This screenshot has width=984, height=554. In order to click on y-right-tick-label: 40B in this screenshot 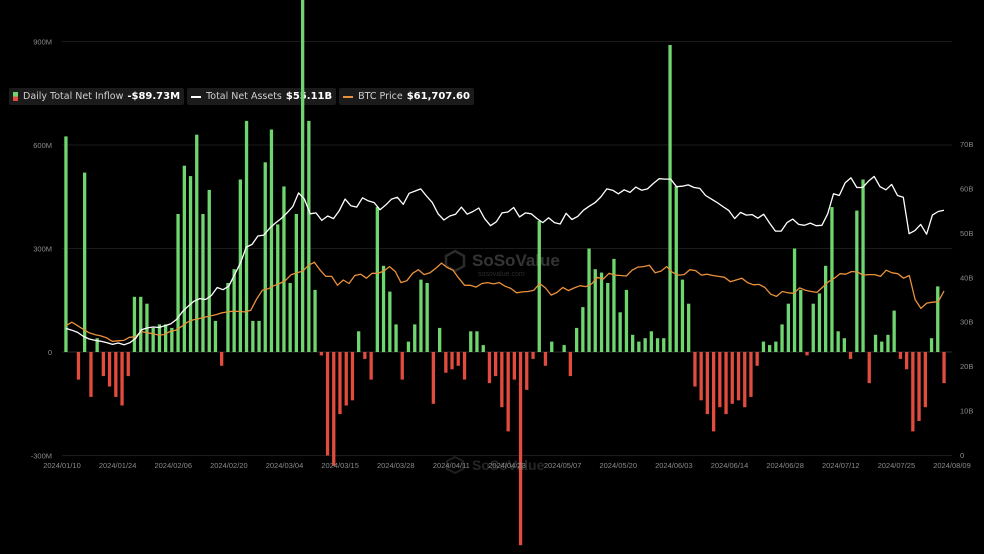, I will do `click(966, 277)`.